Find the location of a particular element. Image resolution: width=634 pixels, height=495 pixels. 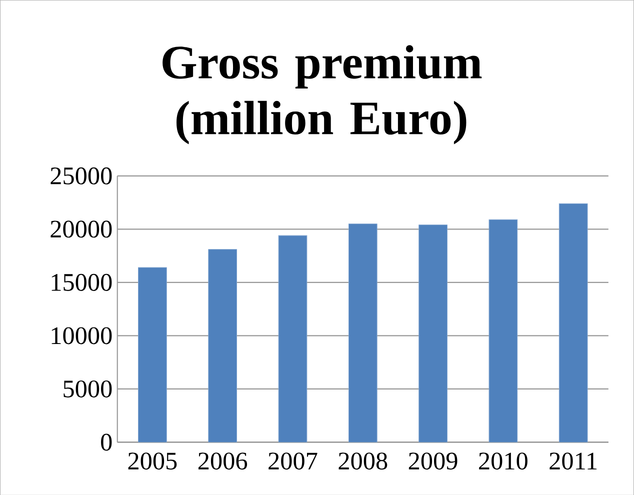

x-tick-label: 2011 is located at coordinates (573, 461).